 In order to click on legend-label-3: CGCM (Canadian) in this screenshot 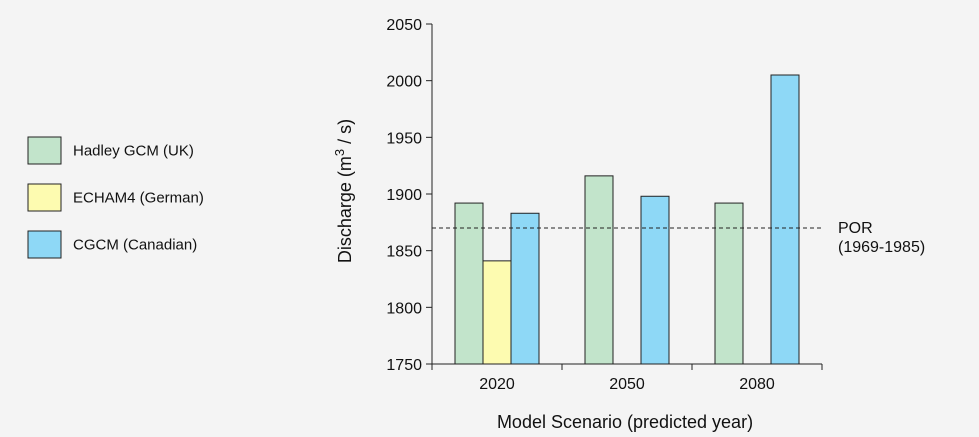, I will do `click(135, 245)`.